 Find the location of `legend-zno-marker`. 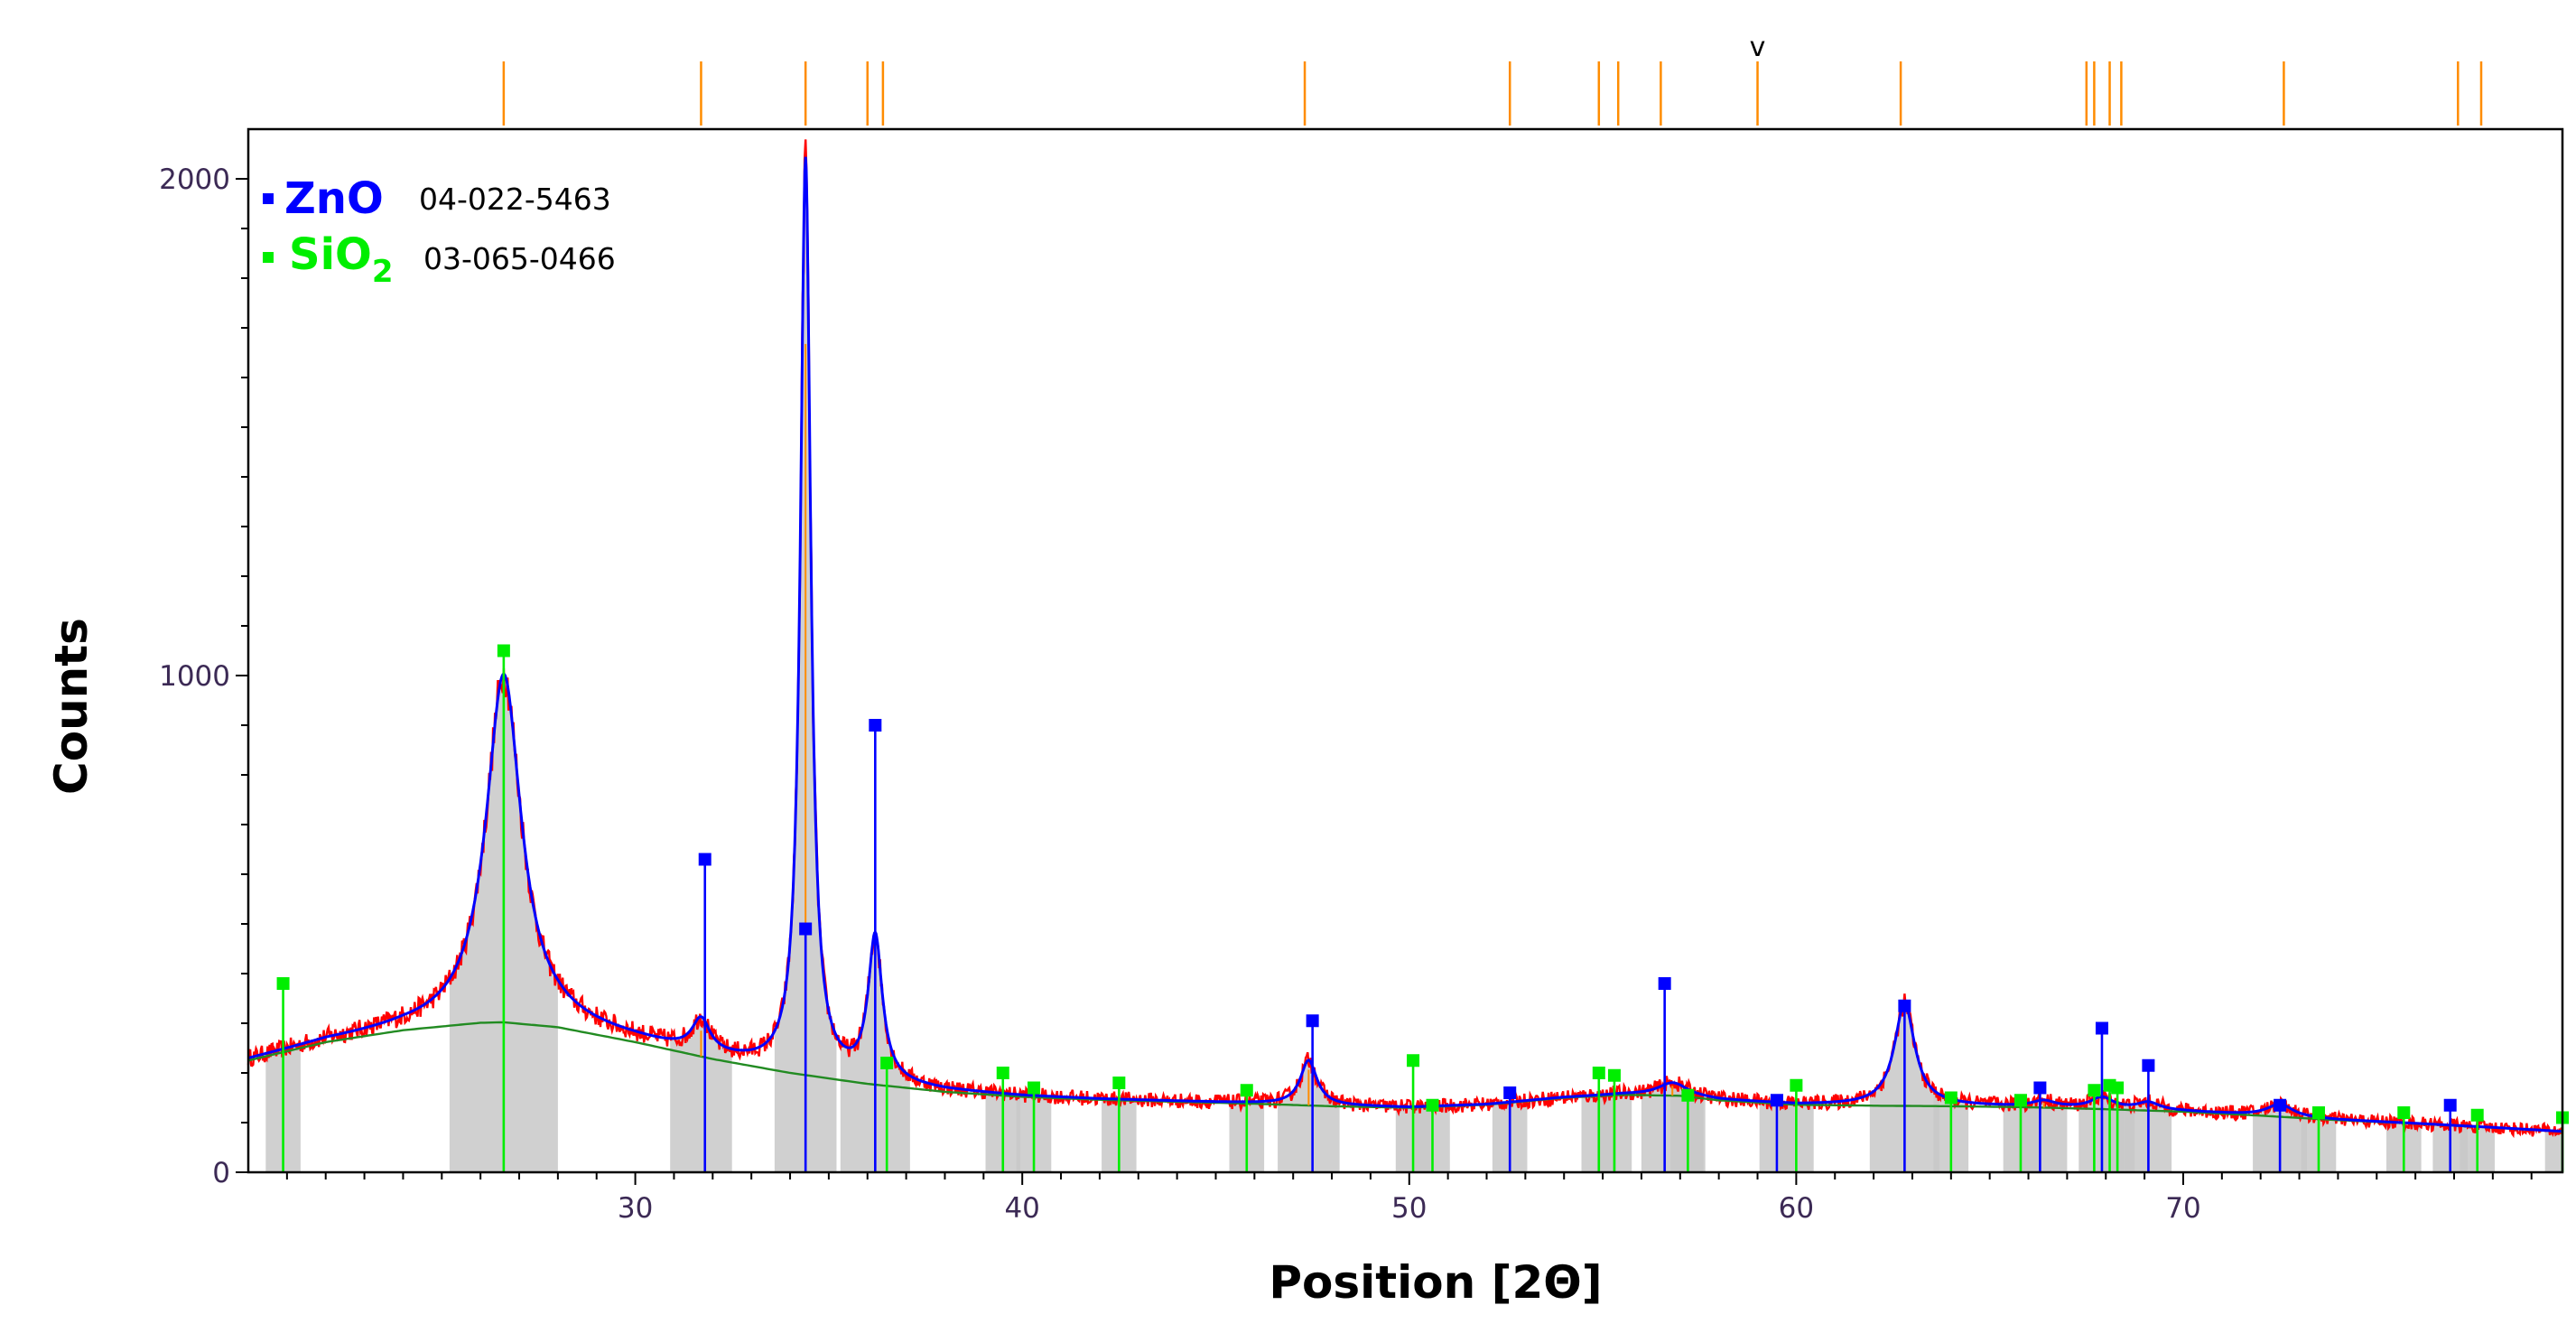

legend-zno-marker is located at coordinates (268, 198).